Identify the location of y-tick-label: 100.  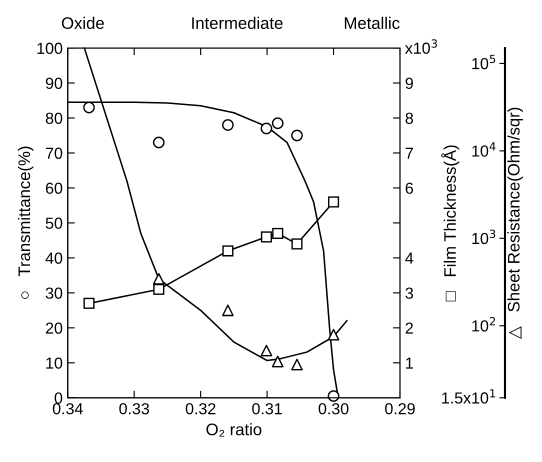
(49, 48).